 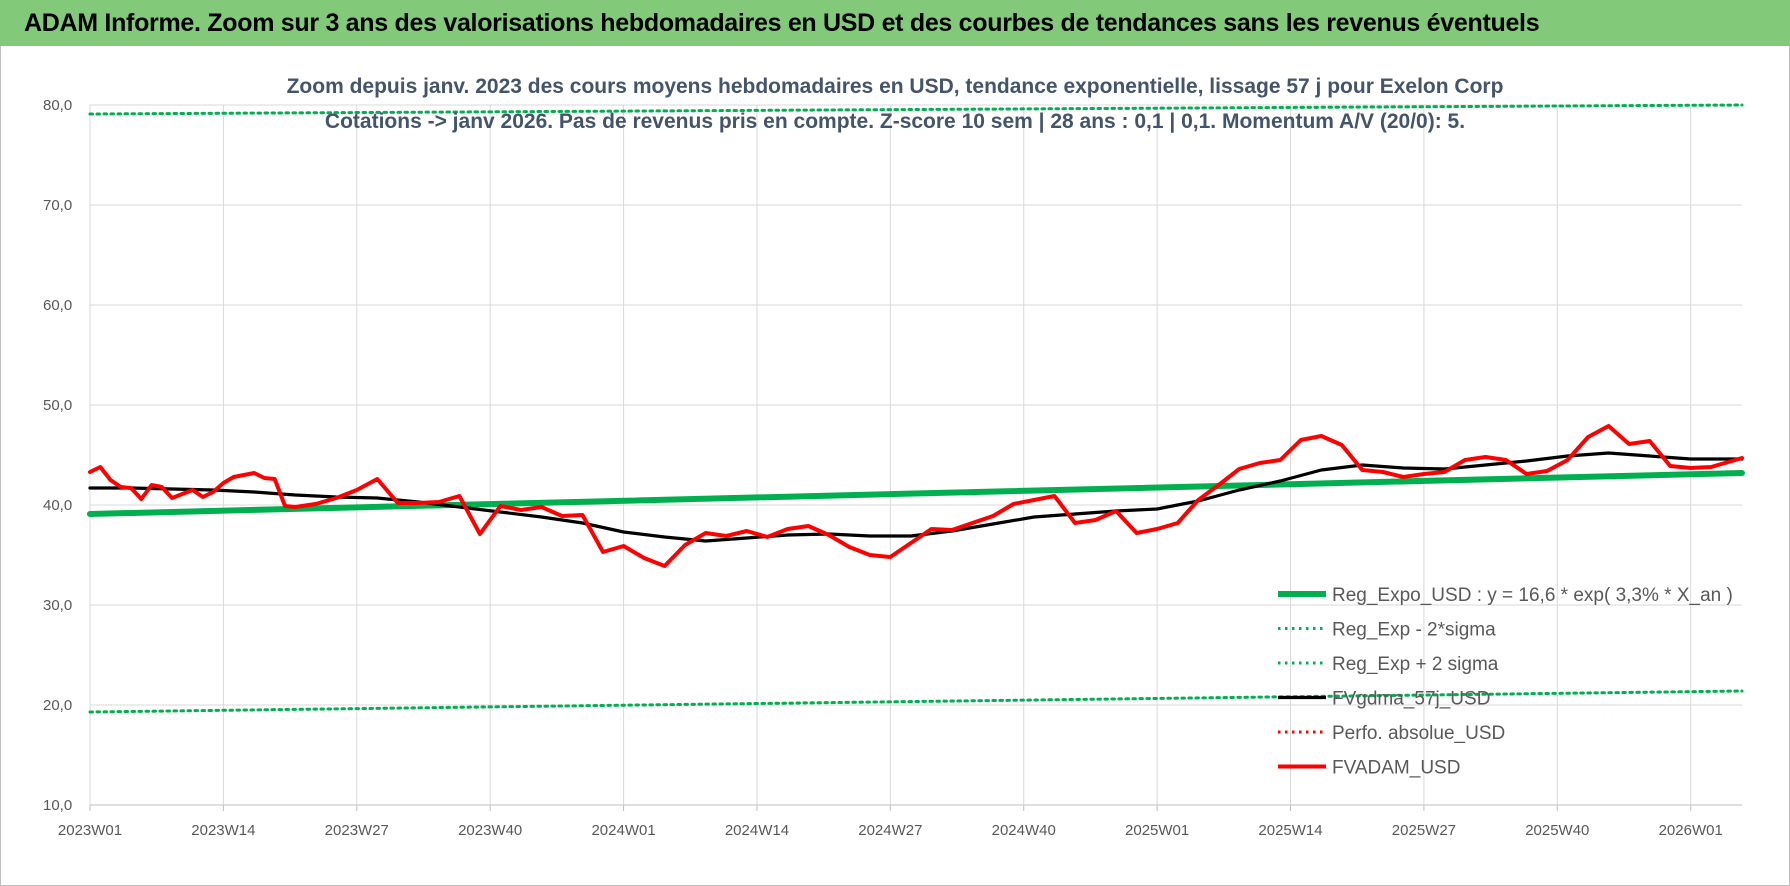 I want to click on y-tick-label: 40,0, so click(x=57, y=505).